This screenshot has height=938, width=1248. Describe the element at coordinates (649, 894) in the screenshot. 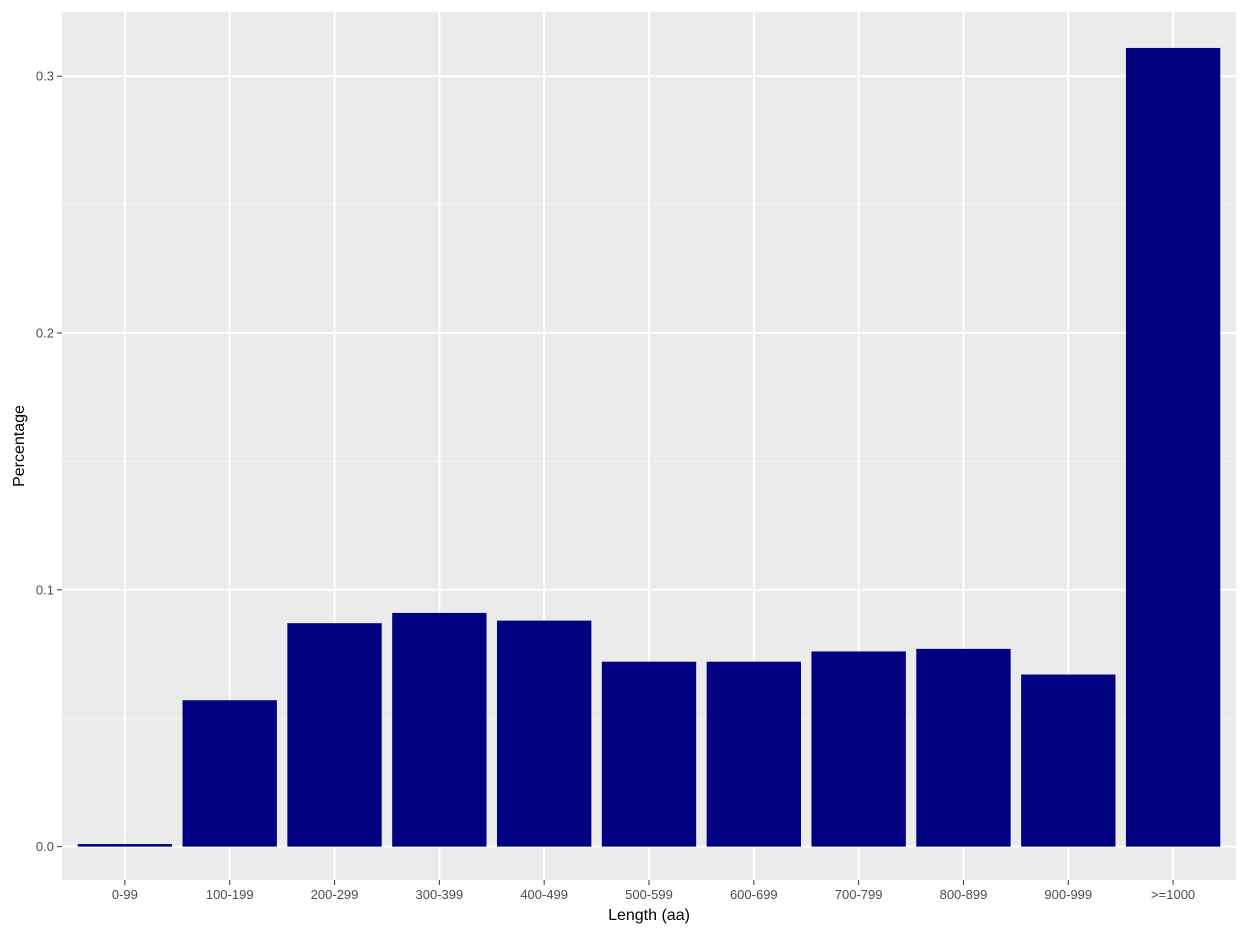

I see `x-tick-label: 500-599` at that location.